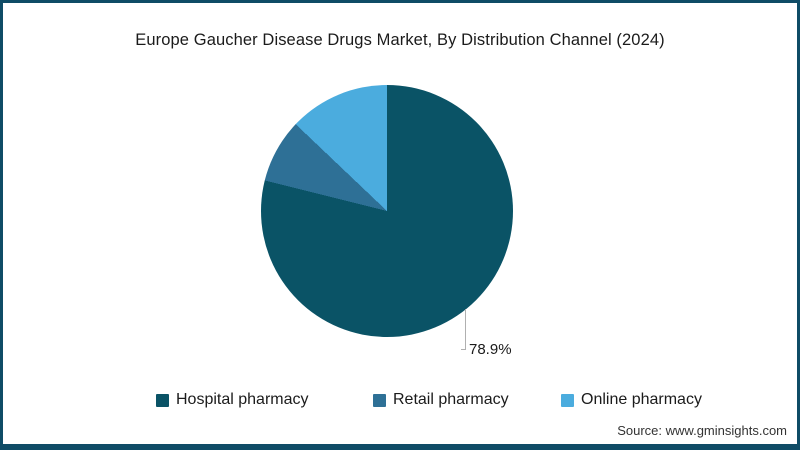 This screenshot has height=450, width=800. I want to click on data-label-leader-foot, so click(463, 349).